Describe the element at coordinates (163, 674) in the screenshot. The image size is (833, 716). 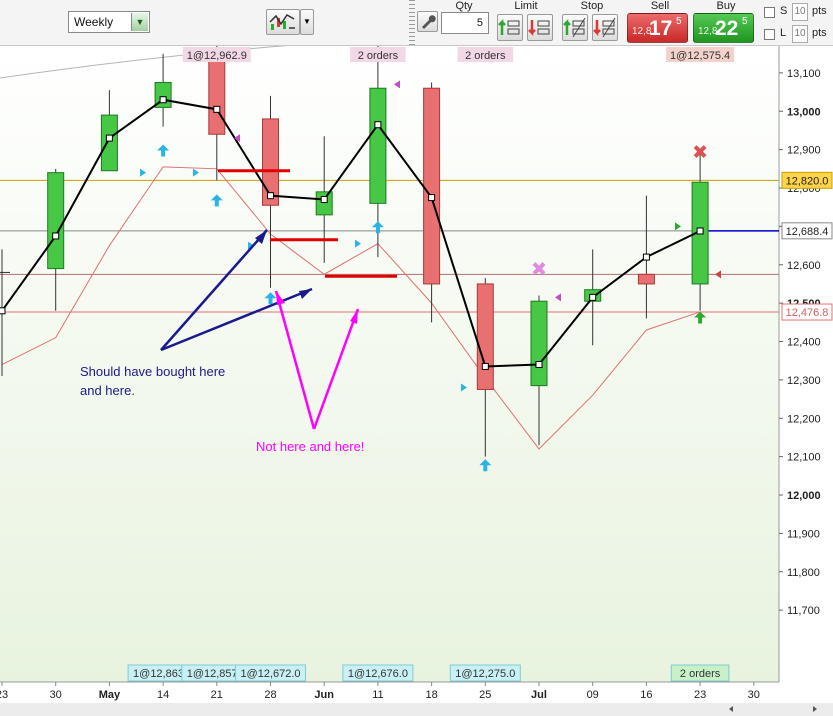
I see `order-label: 1@12,863.0` at that location.